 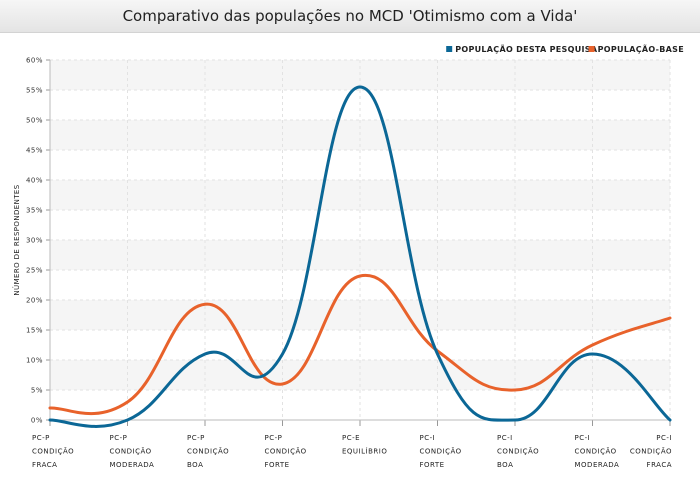 I want to click on y-tick-label: 45%, so click(x=34, y=151).